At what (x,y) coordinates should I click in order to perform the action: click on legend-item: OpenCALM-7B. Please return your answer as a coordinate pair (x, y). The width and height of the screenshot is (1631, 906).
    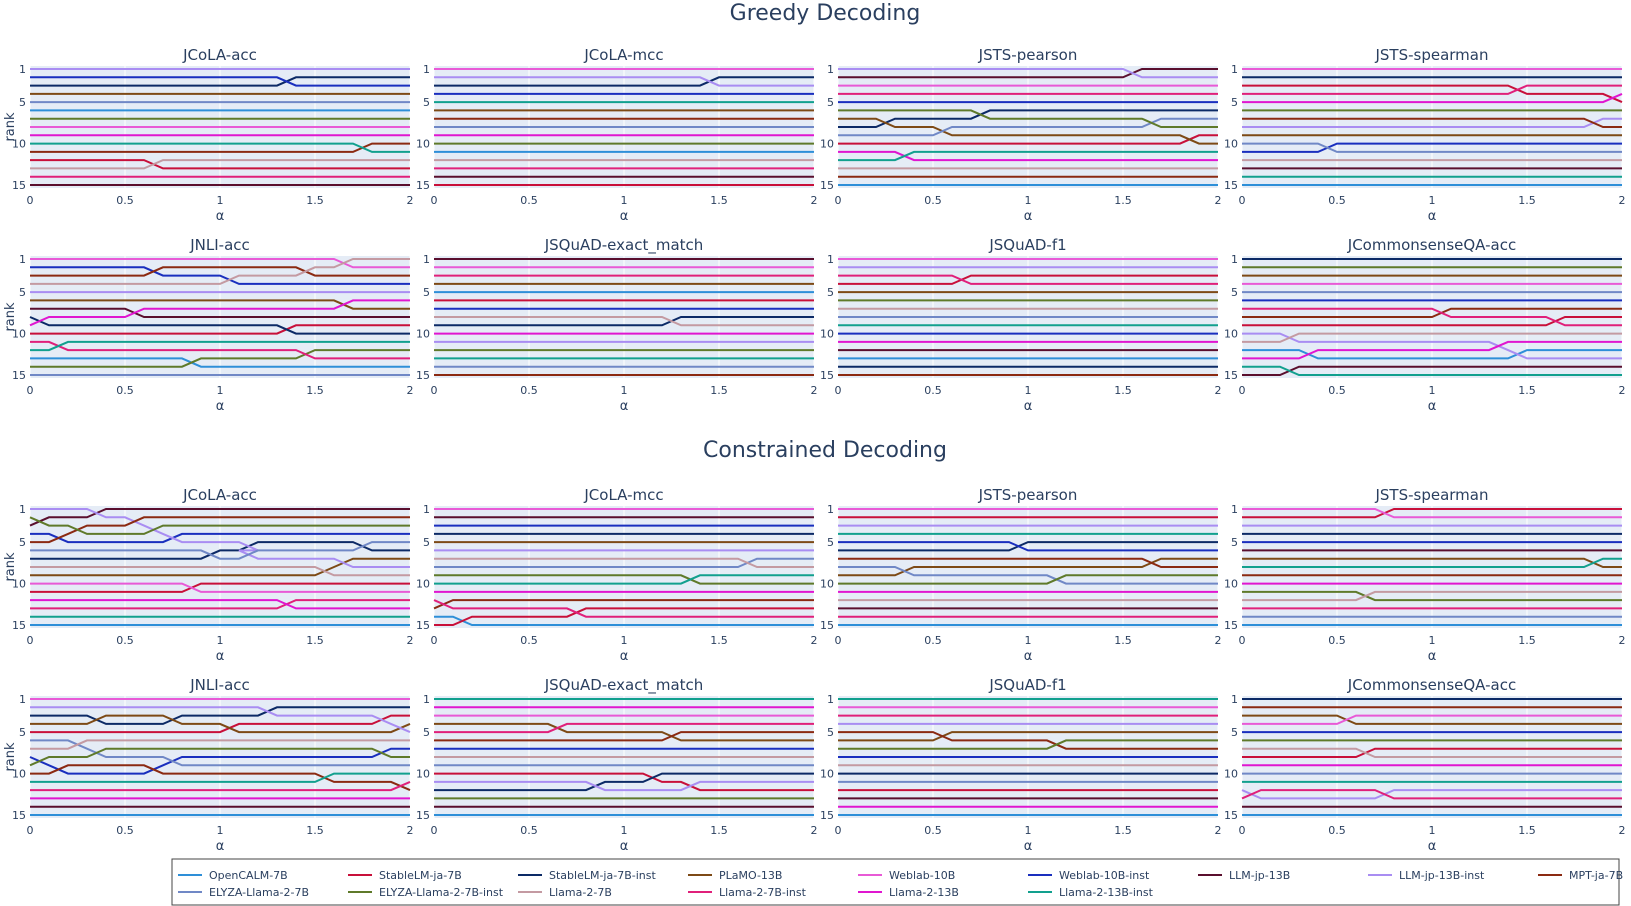
    Looking at the image, I should click on (233, 875).